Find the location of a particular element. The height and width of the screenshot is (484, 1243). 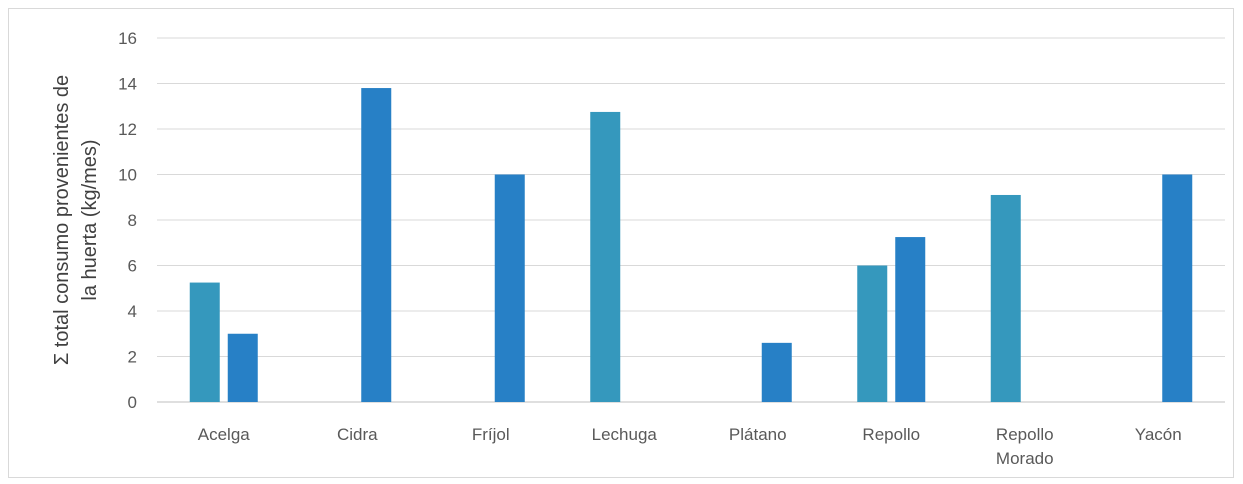

y-tick-label: 6 is located at coordinates (132, 266).